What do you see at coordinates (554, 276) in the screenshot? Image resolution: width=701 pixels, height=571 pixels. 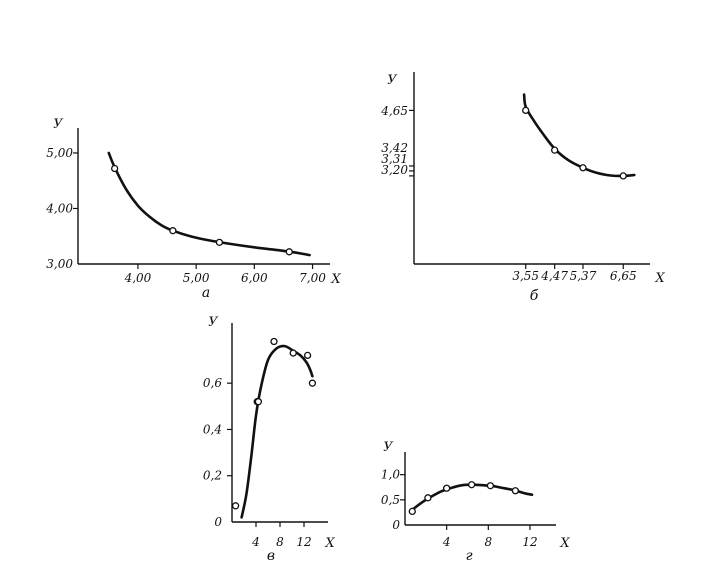 I see `x-tick-label: 4,47` at bounding box center [554, 276].